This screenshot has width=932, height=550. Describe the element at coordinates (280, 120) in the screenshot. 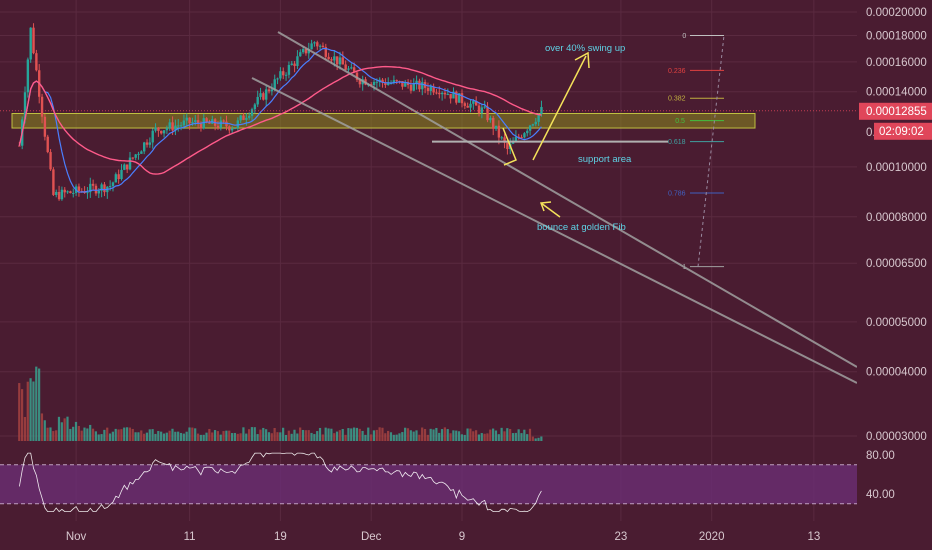

I see `moving-averages` at that location.